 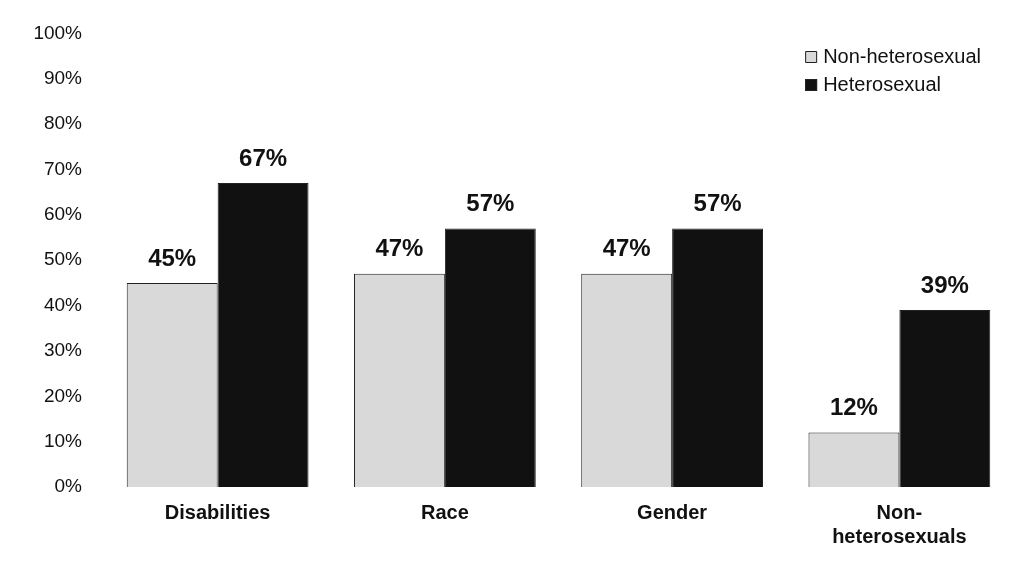 What do you see at coordinates (672, 511) in the screenshot?
I see `x-tick-label: Gender` at bounding box center [672, 511].